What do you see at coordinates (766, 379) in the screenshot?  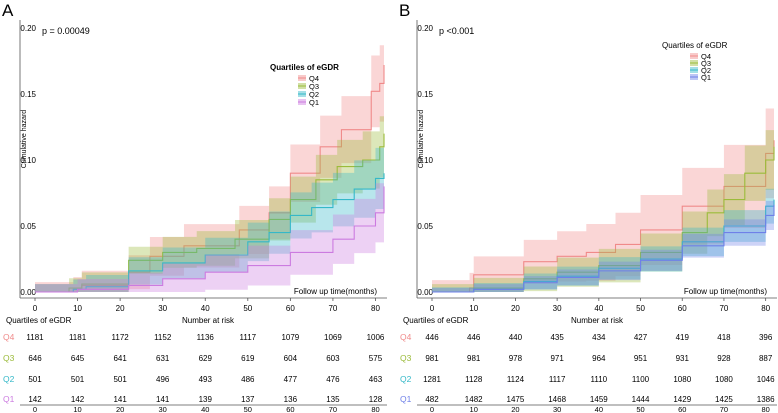 I see `risk-cell: 1046` at bounding box center [766, 379].